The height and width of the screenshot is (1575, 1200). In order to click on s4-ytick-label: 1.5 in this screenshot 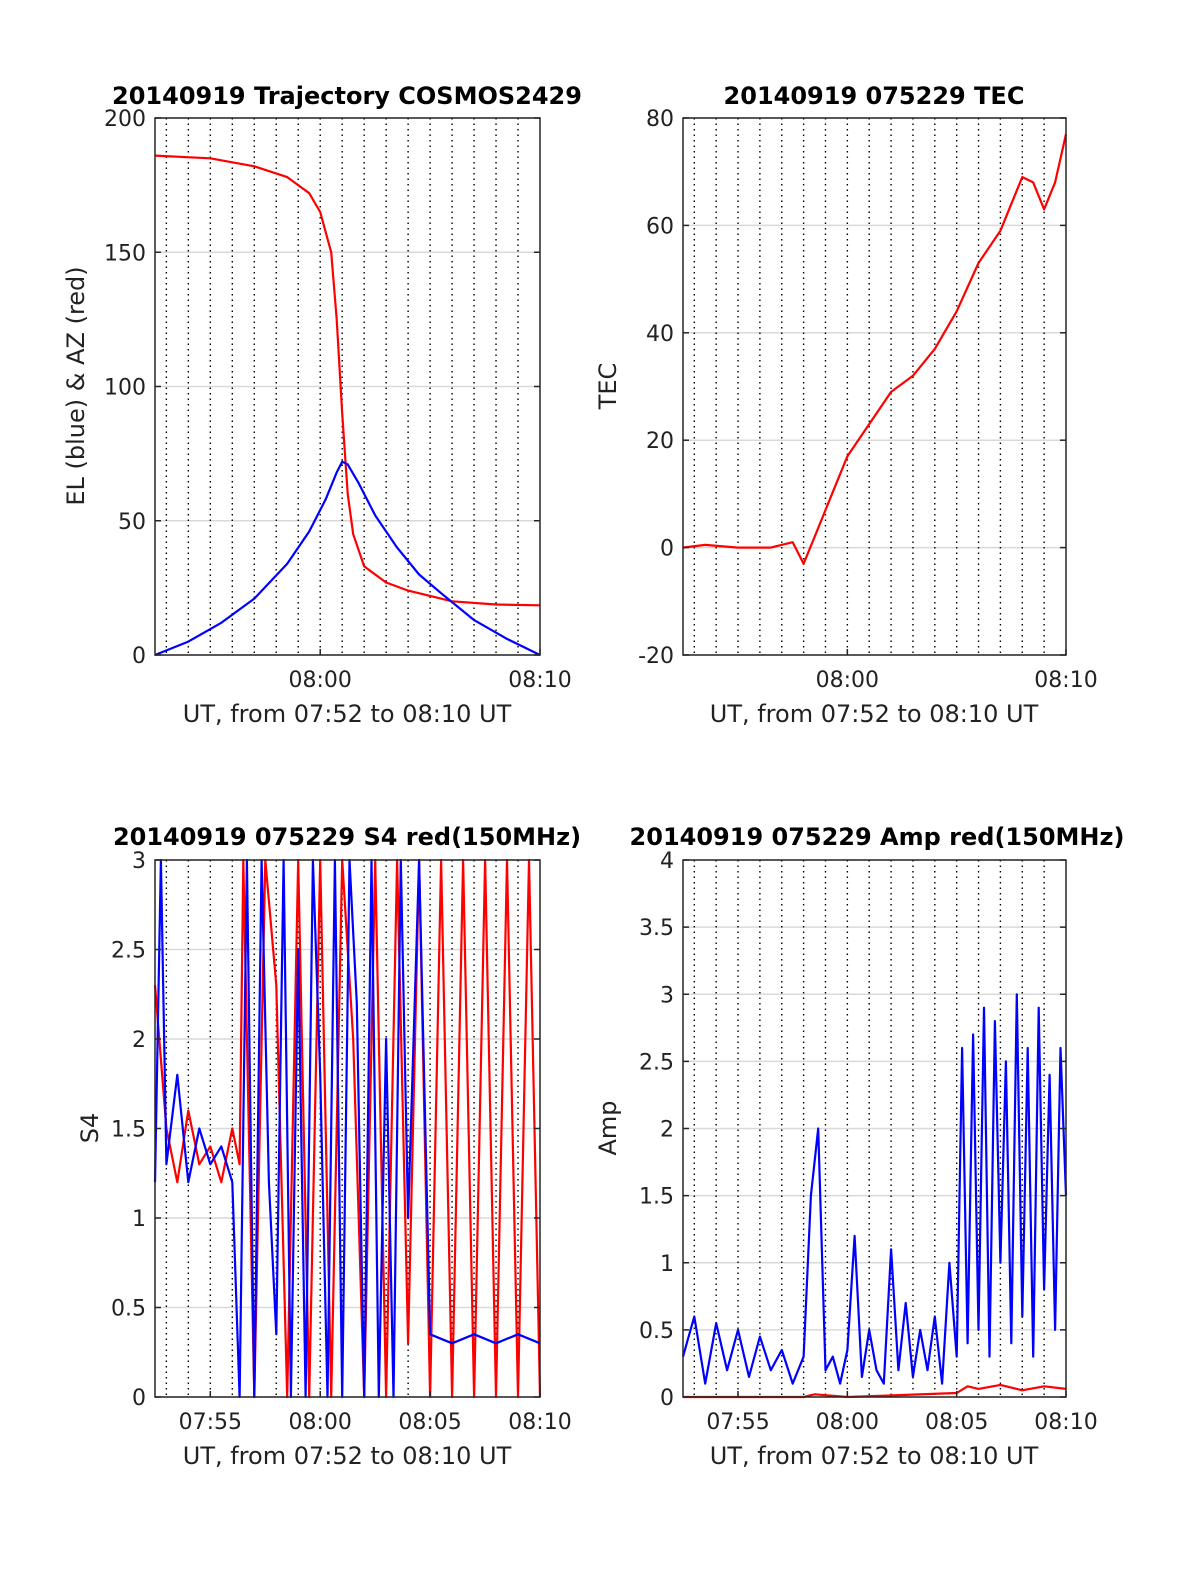, I will do `click(128, 1130)`.